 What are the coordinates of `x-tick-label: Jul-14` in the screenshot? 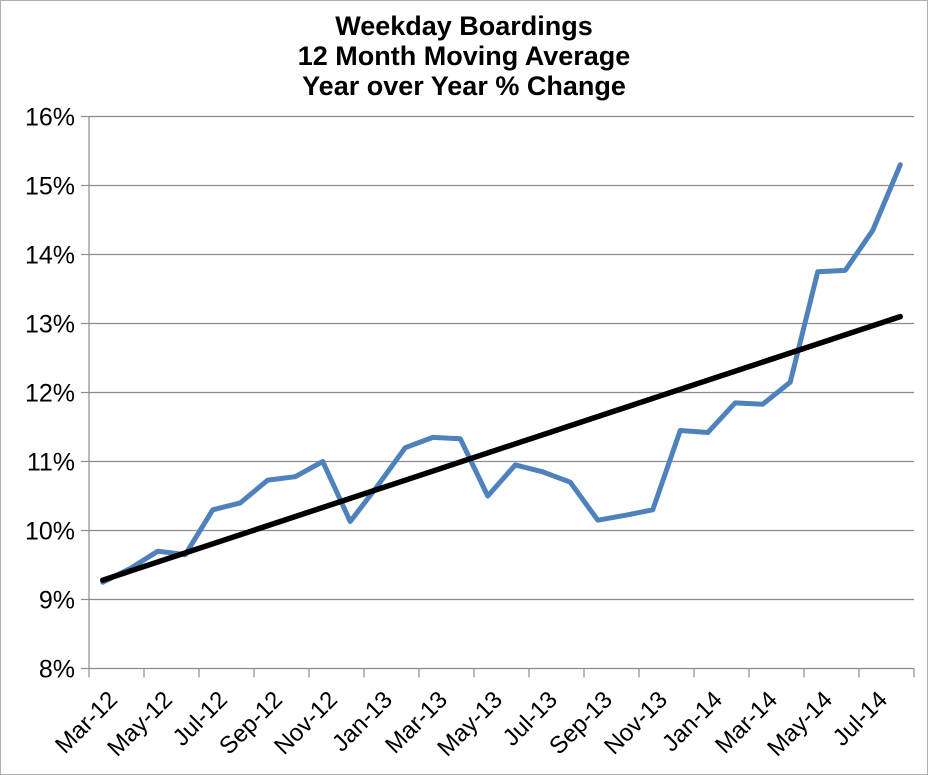 It's located at (860, 718).